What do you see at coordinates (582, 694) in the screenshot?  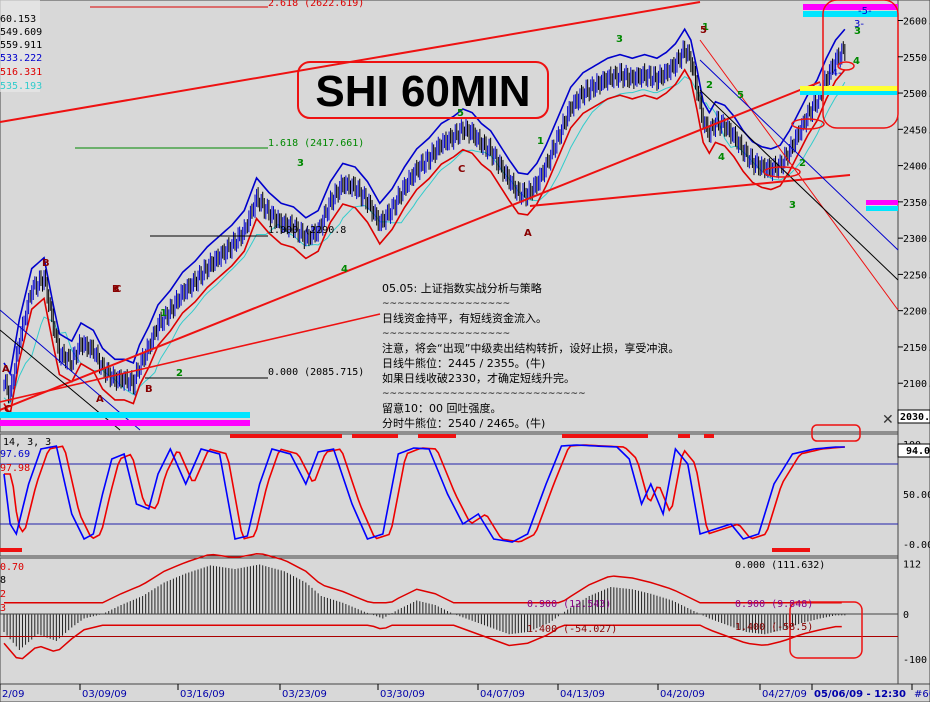 I see `date-label: 04/13/09` at bounding box center [582, 694].